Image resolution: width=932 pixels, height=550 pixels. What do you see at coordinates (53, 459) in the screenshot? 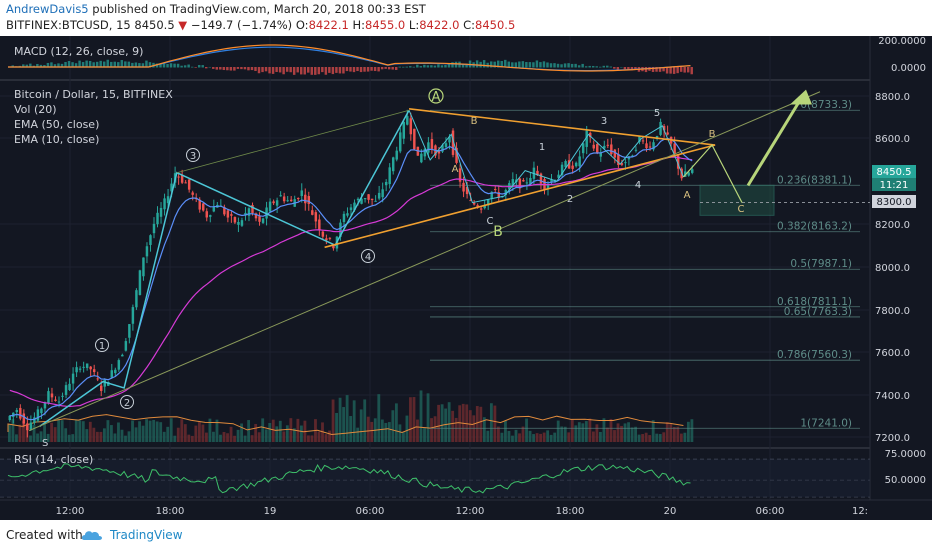
I see `rsi-legend: RSI (14, close)` at bounding box center [53, 459].